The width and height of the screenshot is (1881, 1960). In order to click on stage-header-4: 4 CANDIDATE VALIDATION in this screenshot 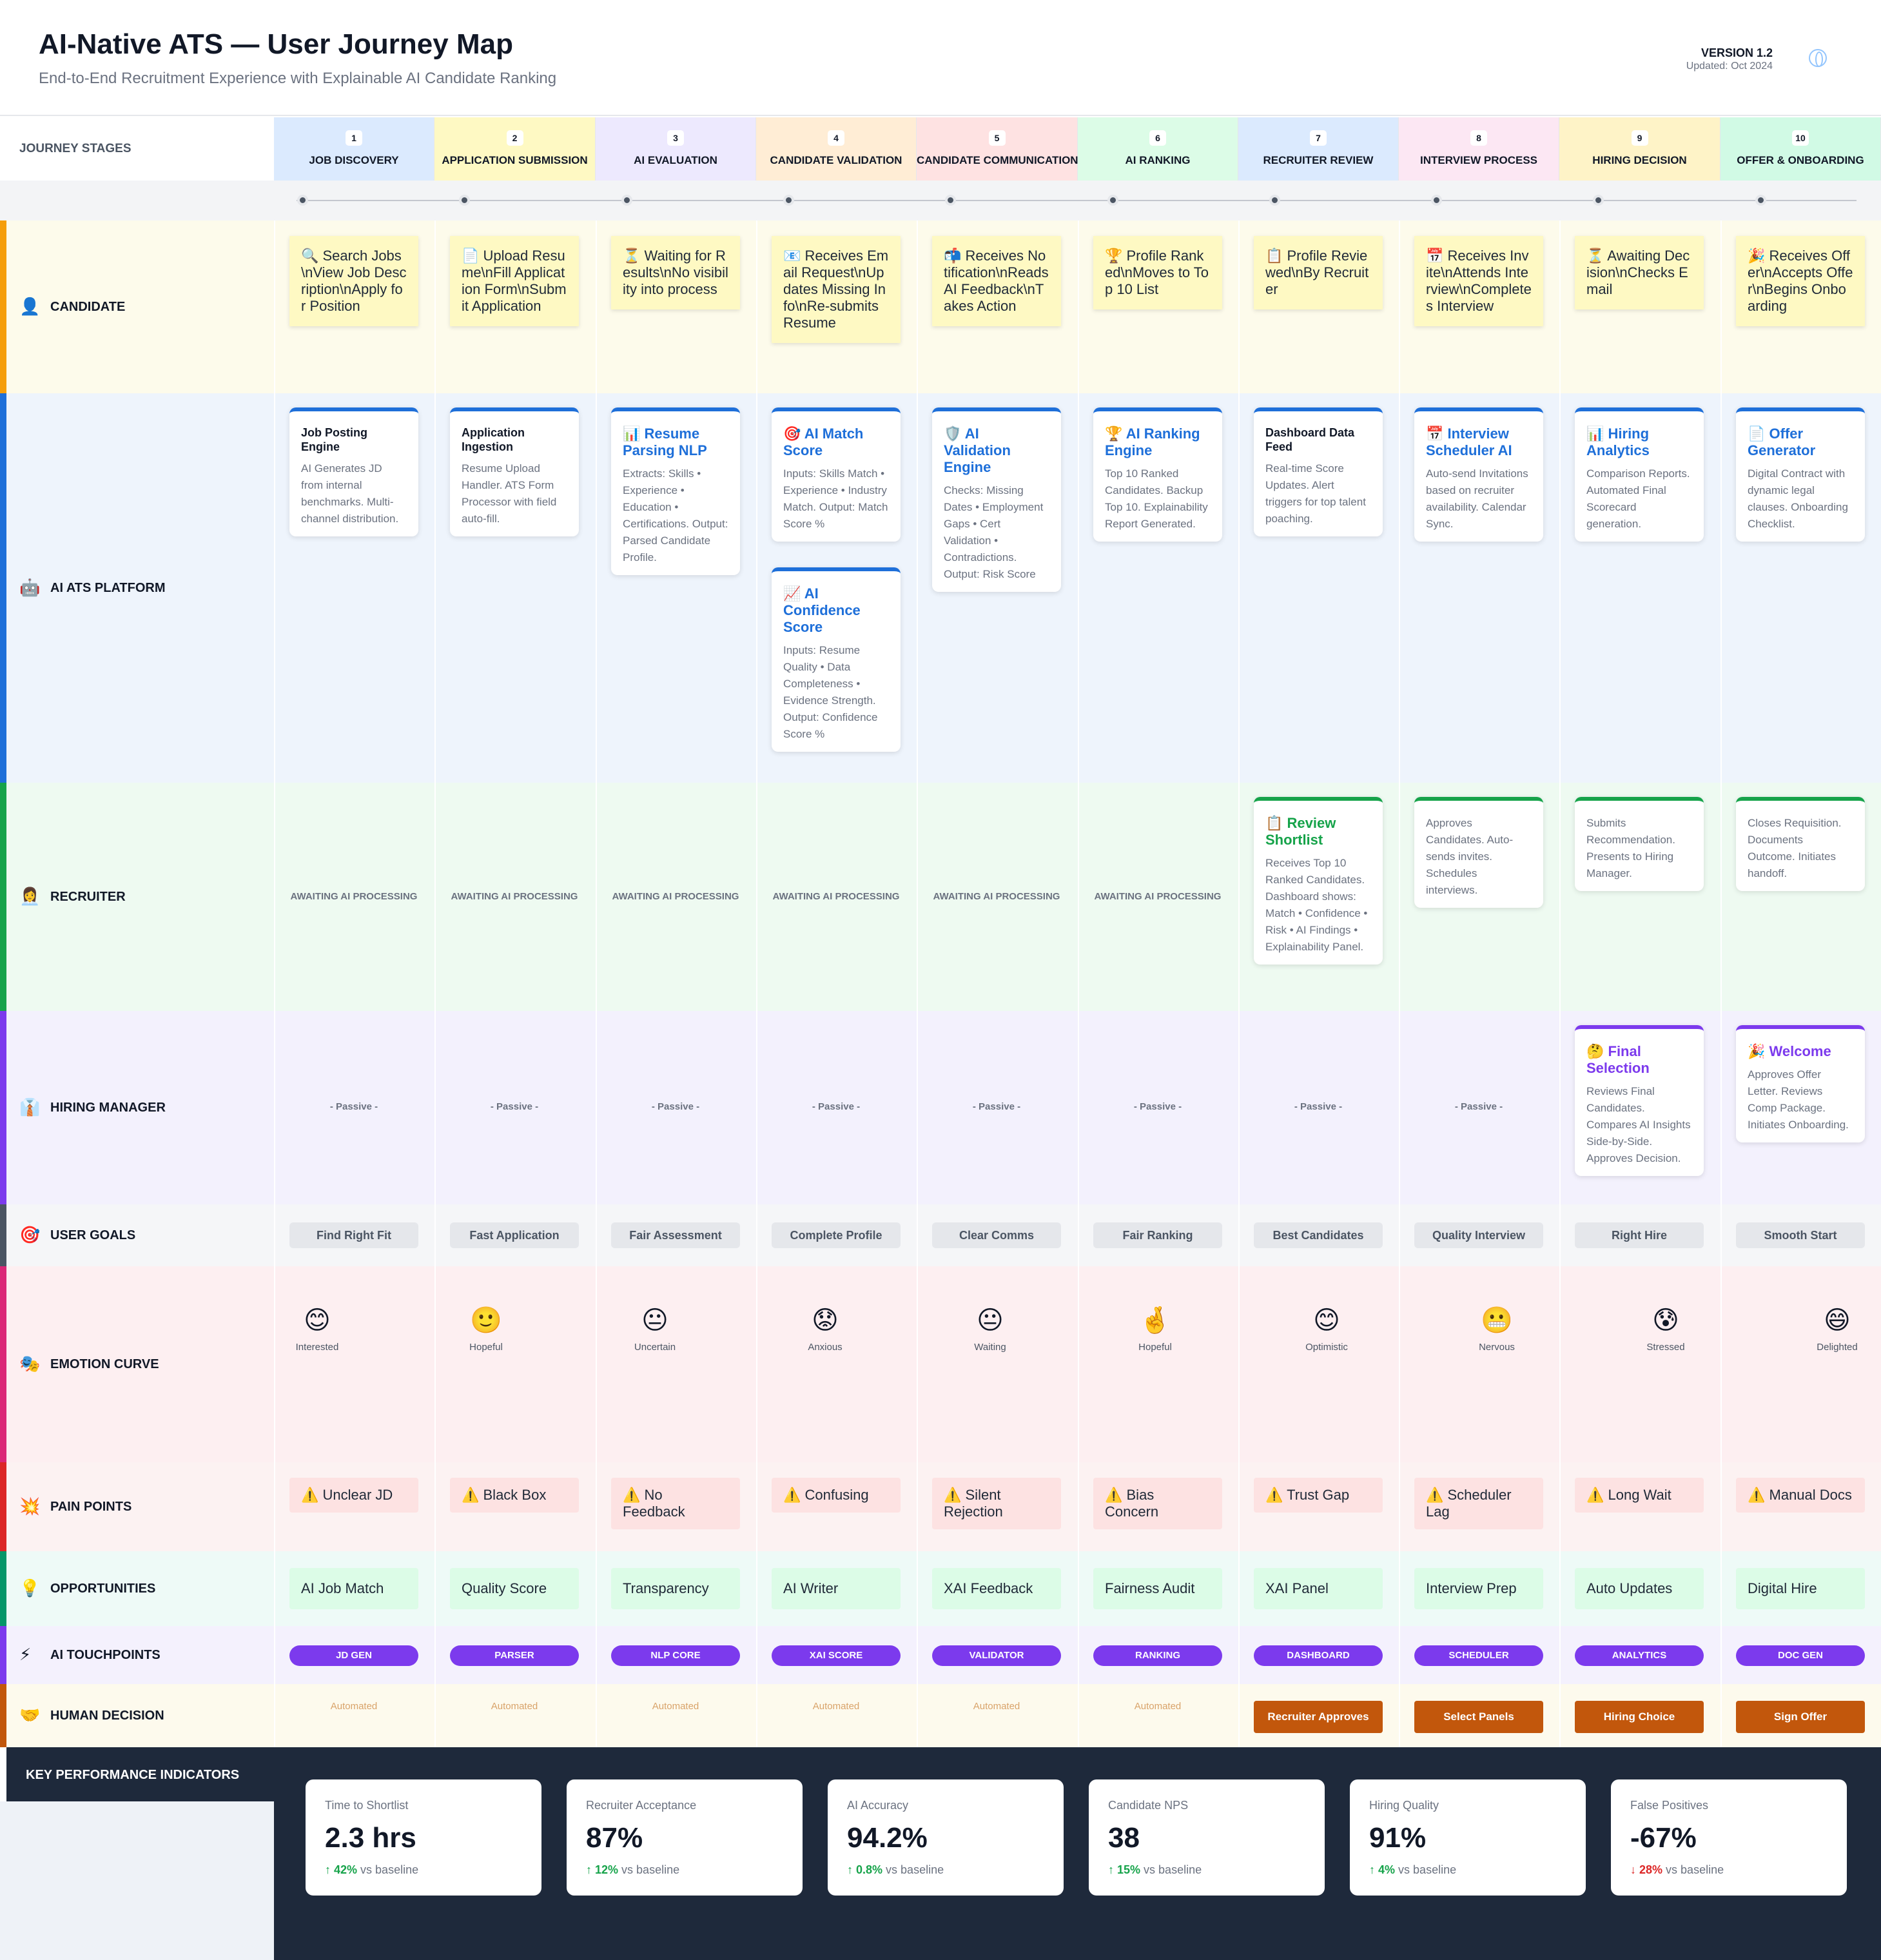, I will do `click(836, 149)`.